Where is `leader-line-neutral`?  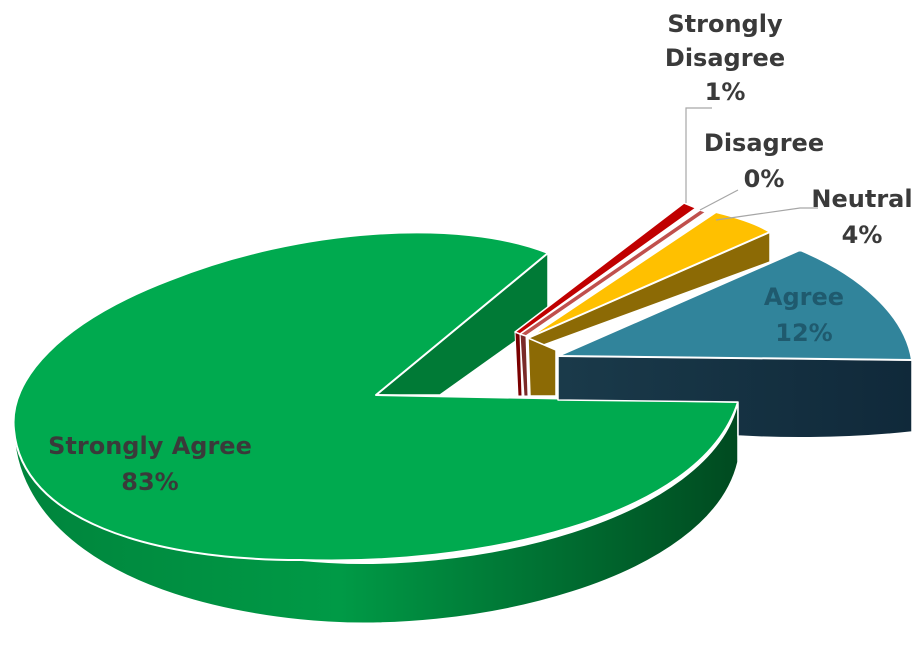
leader-line-neutral is located at coordinates (766, 214).